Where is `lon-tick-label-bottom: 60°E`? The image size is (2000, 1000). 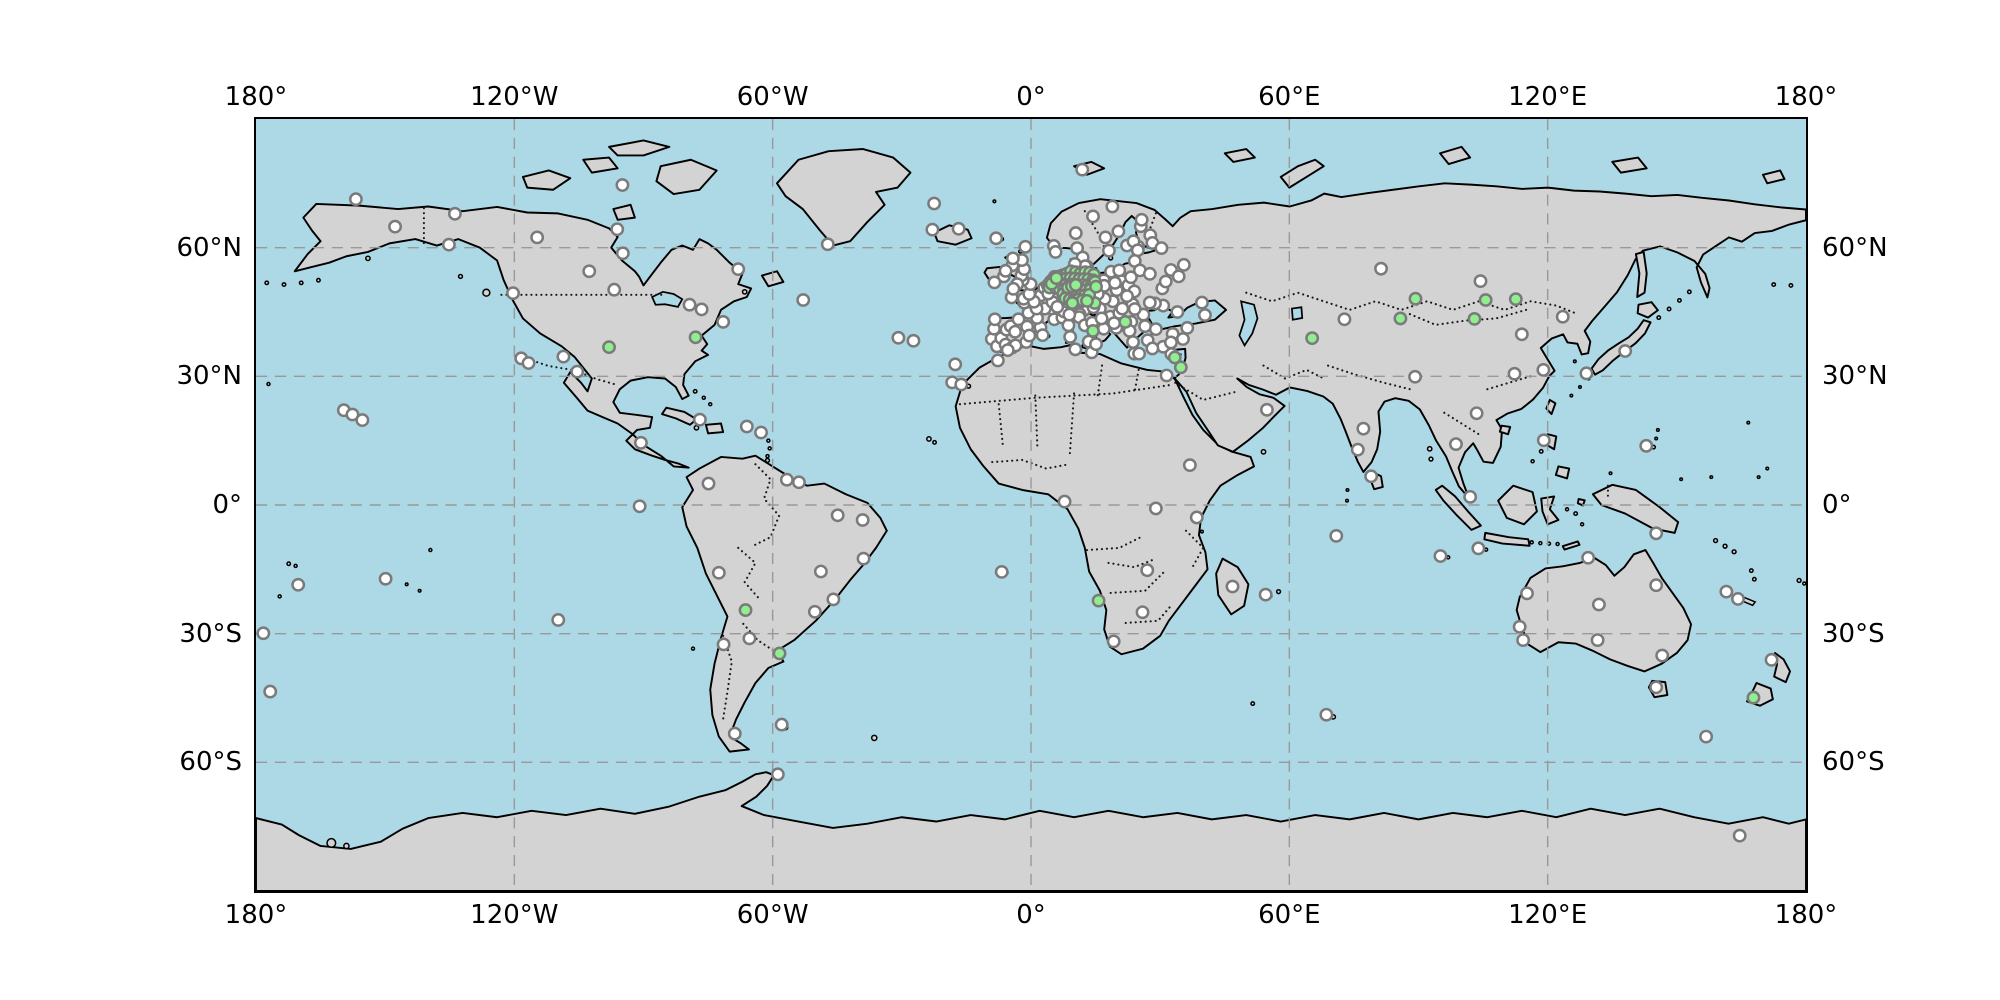
lon-tick-label-bottom: 60°E is located at coordinates (1289, 915).